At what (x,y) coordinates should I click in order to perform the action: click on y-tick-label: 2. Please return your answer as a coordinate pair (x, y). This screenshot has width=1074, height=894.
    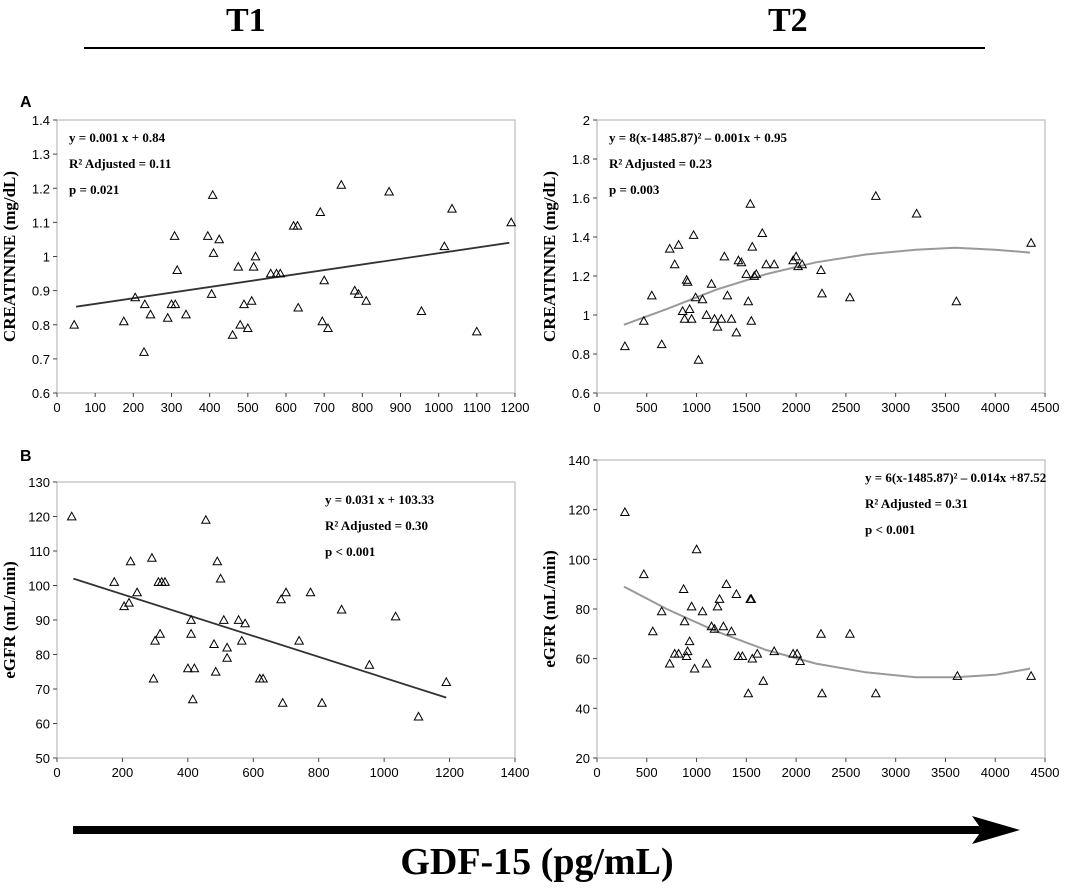
    Looking at the image, I should click on (586, 120).